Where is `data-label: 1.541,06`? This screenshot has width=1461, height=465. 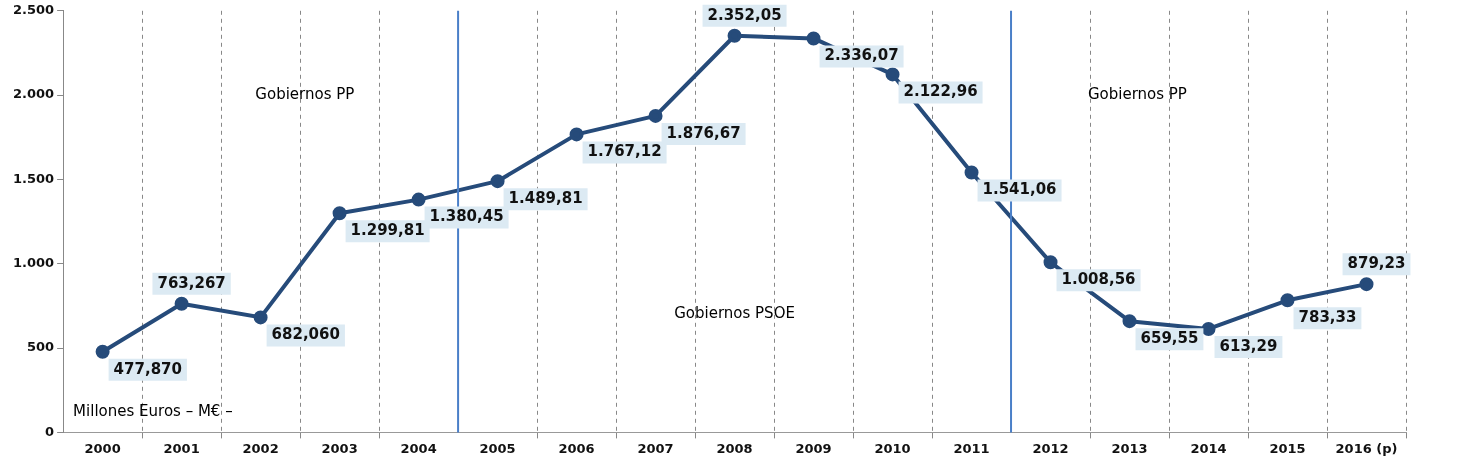
data-label: 1.541,06 is located at coordinates (1019, 189).